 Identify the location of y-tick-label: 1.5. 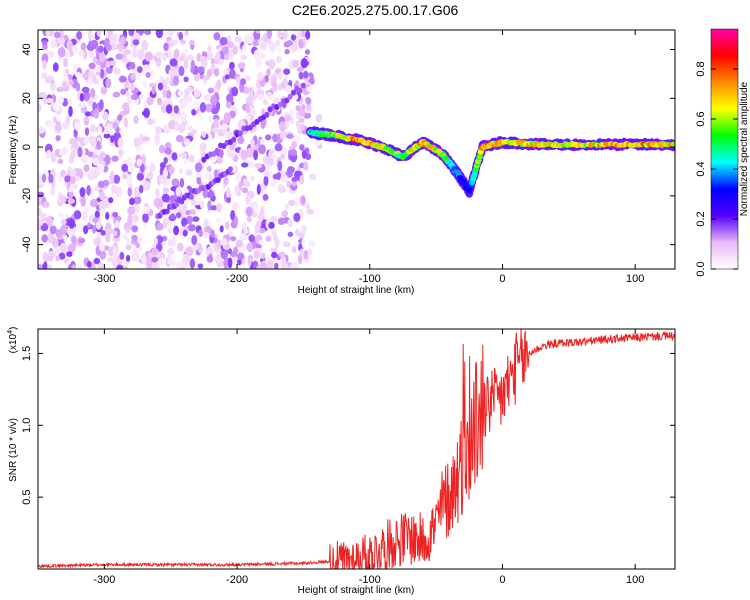
(27, 353).